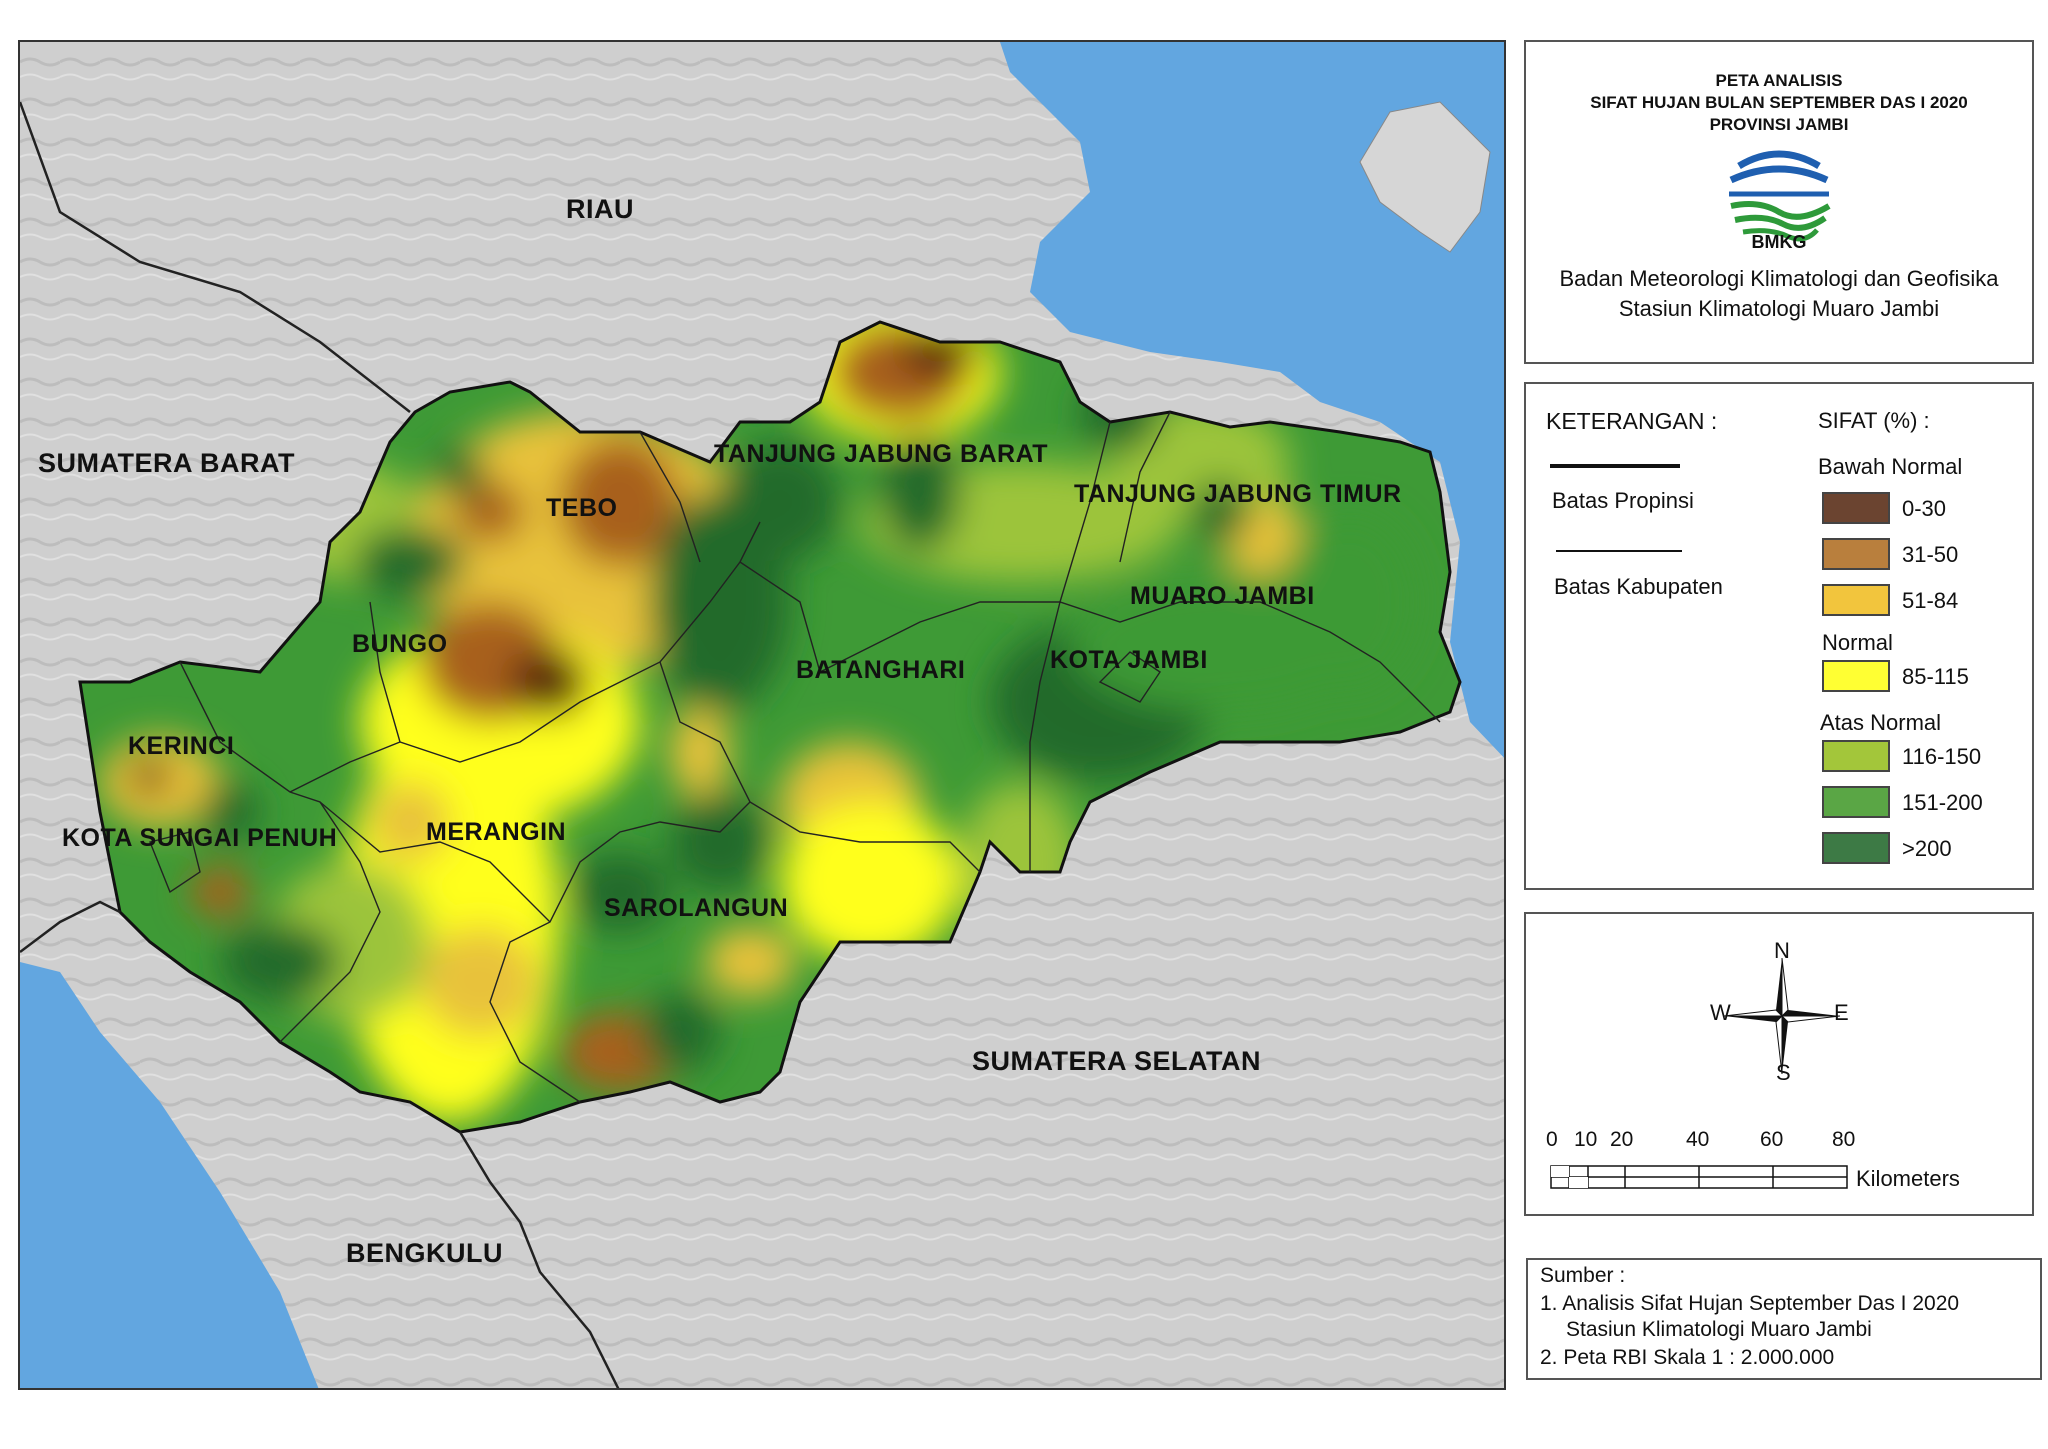 This screenshot has height=1449, width=2048. I want to click on source-item-2: 2. Peta RBI Skala 1 : 2.000.000, so click(1687, 1357).